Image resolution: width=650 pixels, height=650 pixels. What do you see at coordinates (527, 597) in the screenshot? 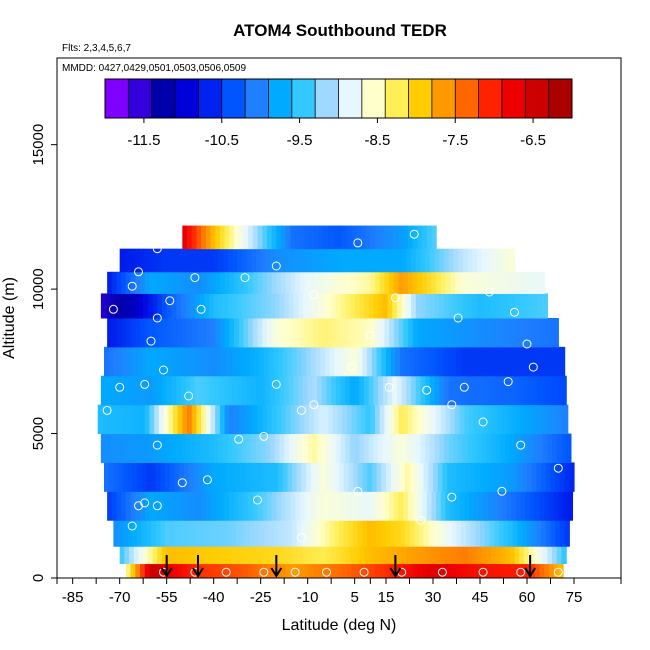
I see `x-tick-label: 60` at bounding box center [527, 597].